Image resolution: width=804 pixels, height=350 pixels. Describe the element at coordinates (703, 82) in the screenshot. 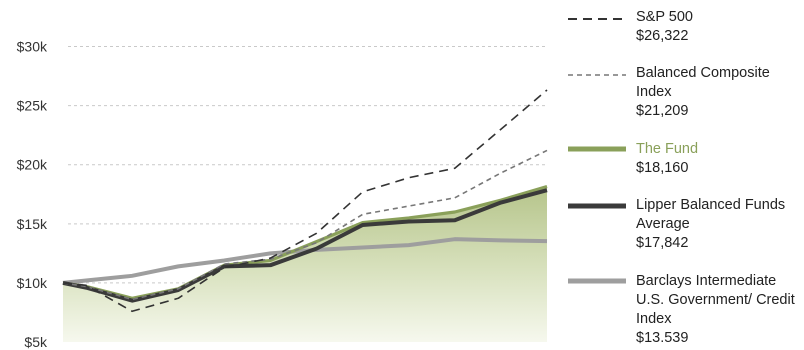

I see `legend-label-balanced: Balanced Composite Index` at that location.